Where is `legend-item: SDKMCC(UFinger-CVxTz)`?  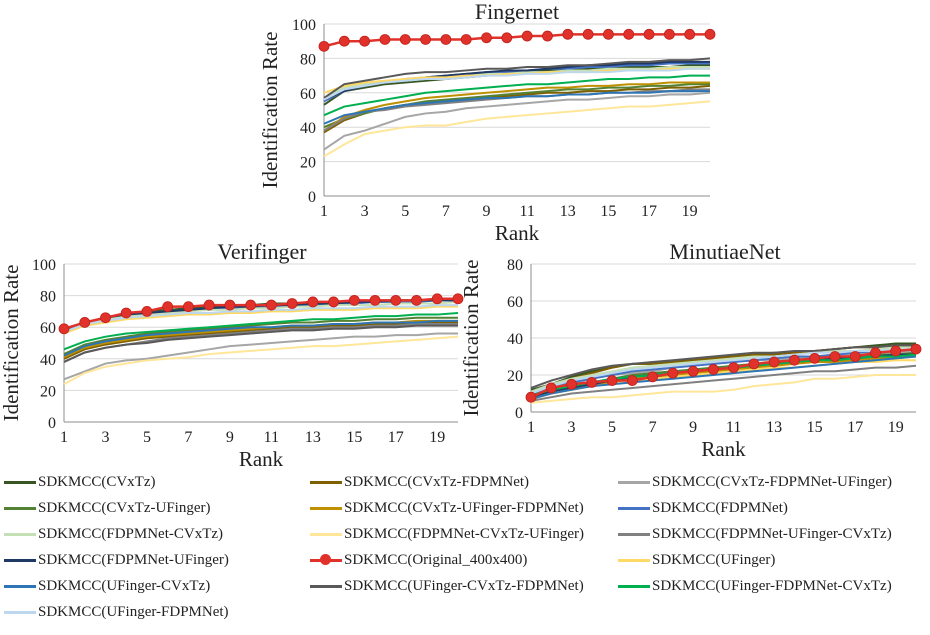 legend-item: SDKMCC(UFinger-CVxTz) is located at coordinates (107, 586).